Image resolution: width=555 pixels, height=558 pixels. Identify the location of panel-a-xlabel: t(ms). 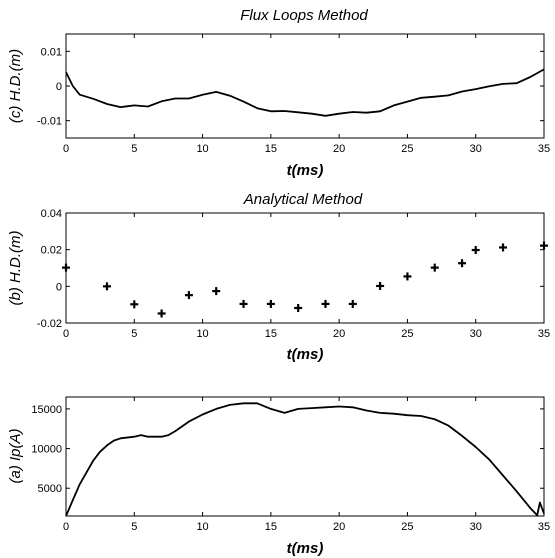
(305, 548).